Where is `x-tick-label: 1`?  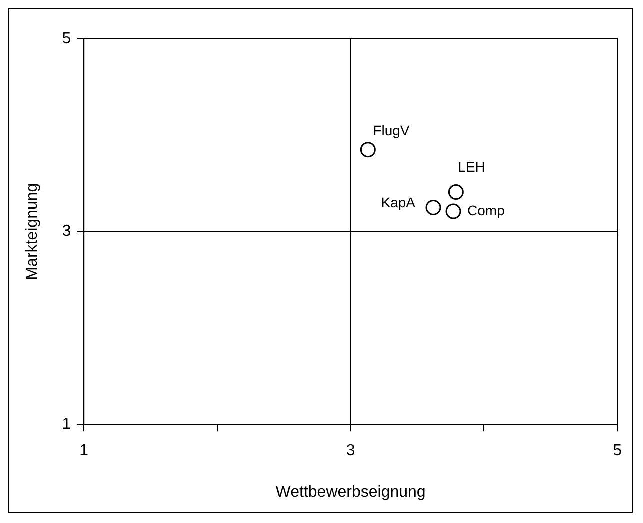
x-tick-label: 1 is located at coordinates (84, 451).